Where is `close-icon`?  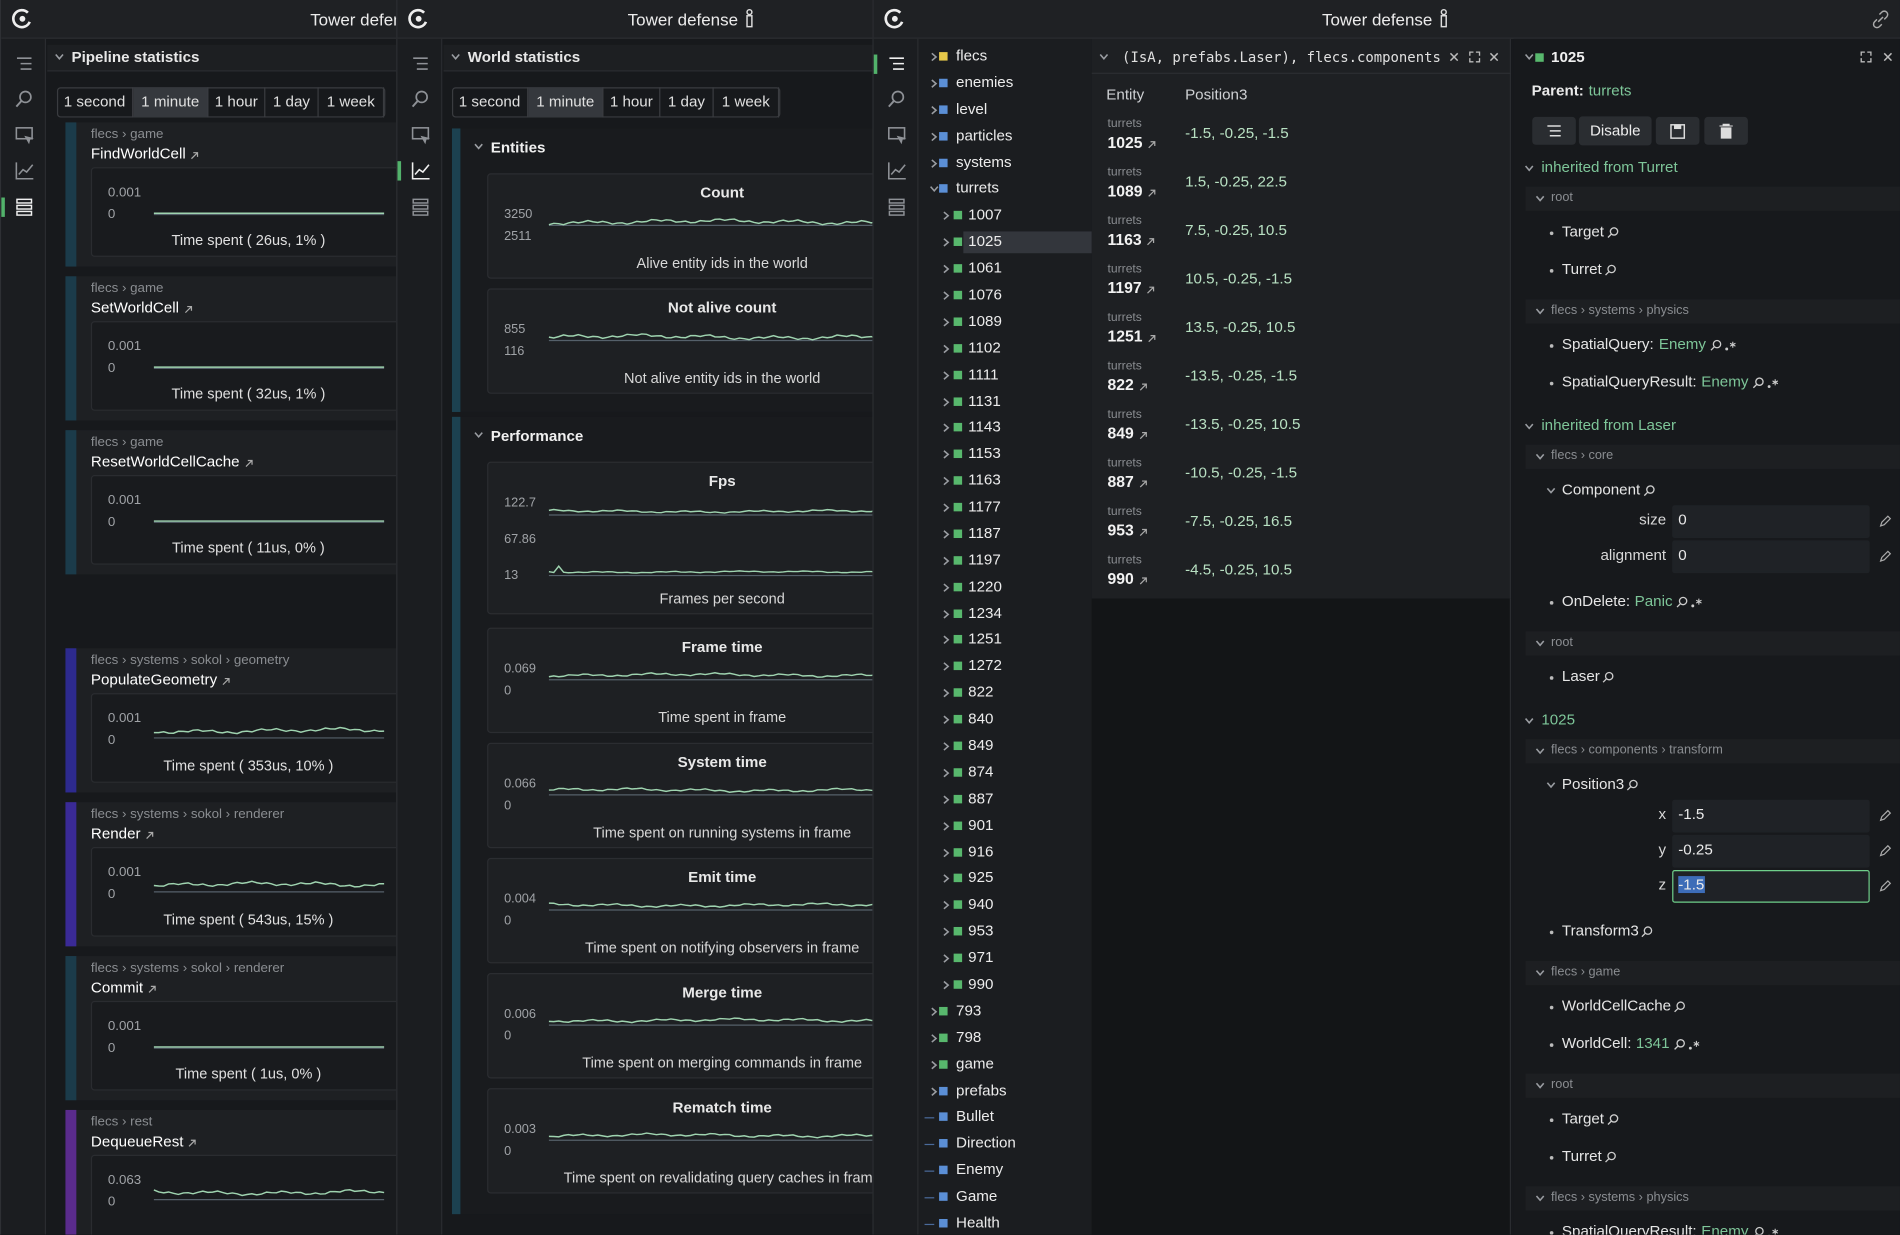 close-icon is located at coordinates (1888, 57).